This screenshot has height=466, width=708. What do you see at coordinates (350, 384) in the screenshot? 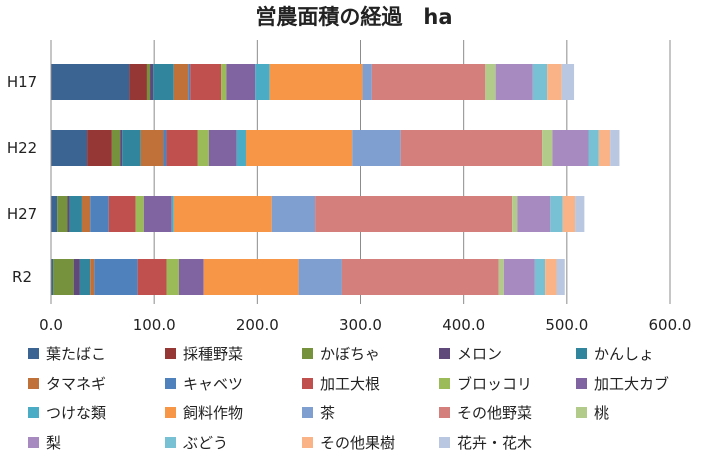
I see `legend-label: 加工大根` at bounding box center [350, 384].